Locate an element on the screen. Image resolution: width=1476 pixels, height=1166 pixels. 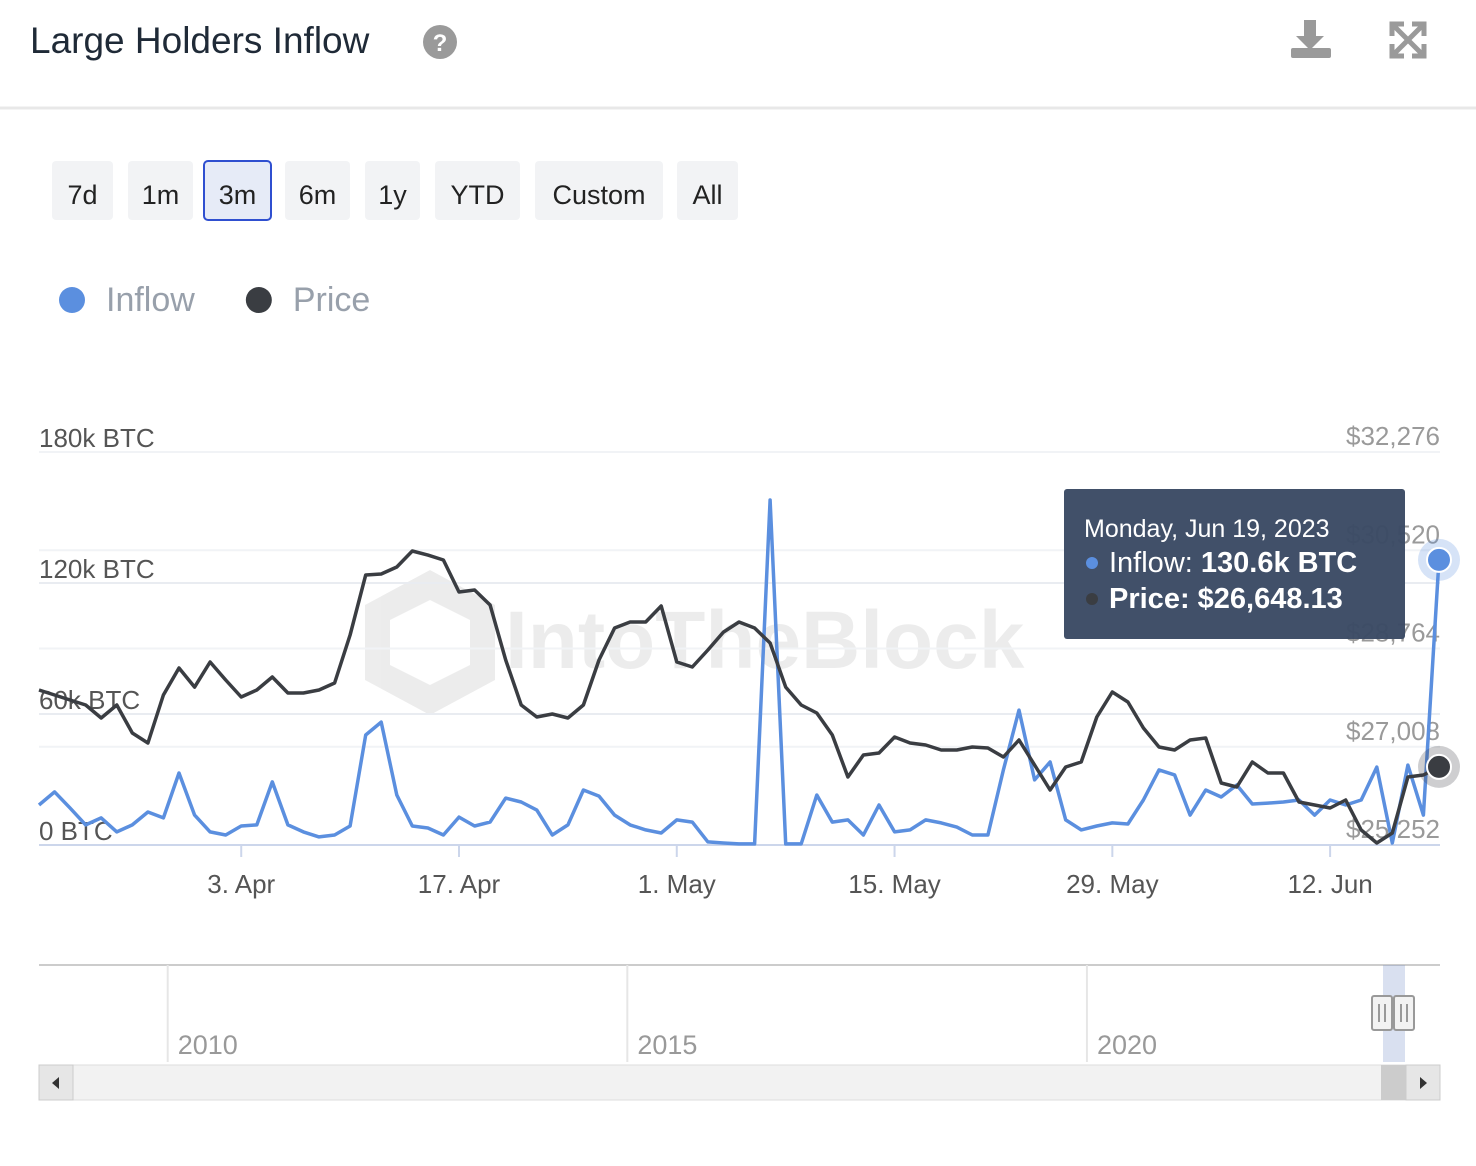
legend-item: Price is located at coordinates (307, 300).